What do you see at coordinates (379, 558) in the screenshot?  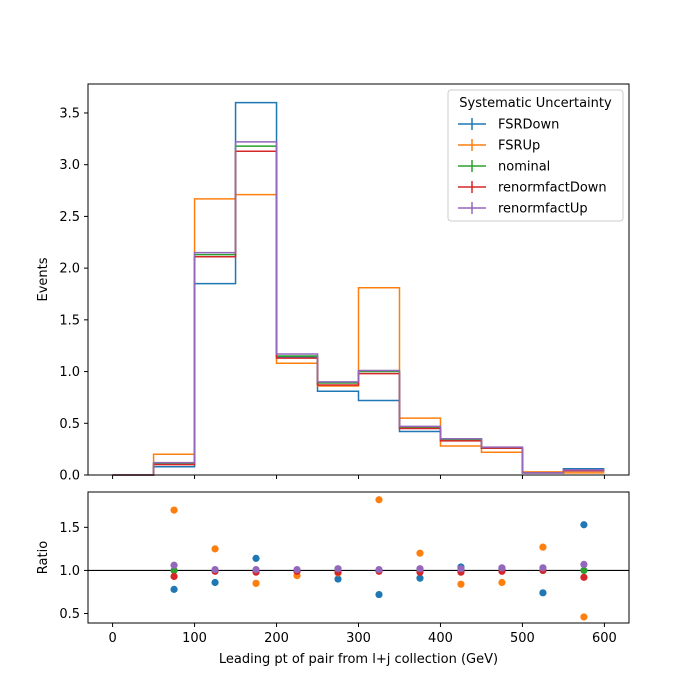 I see `ratio-points` at bounding box center [379, 558].